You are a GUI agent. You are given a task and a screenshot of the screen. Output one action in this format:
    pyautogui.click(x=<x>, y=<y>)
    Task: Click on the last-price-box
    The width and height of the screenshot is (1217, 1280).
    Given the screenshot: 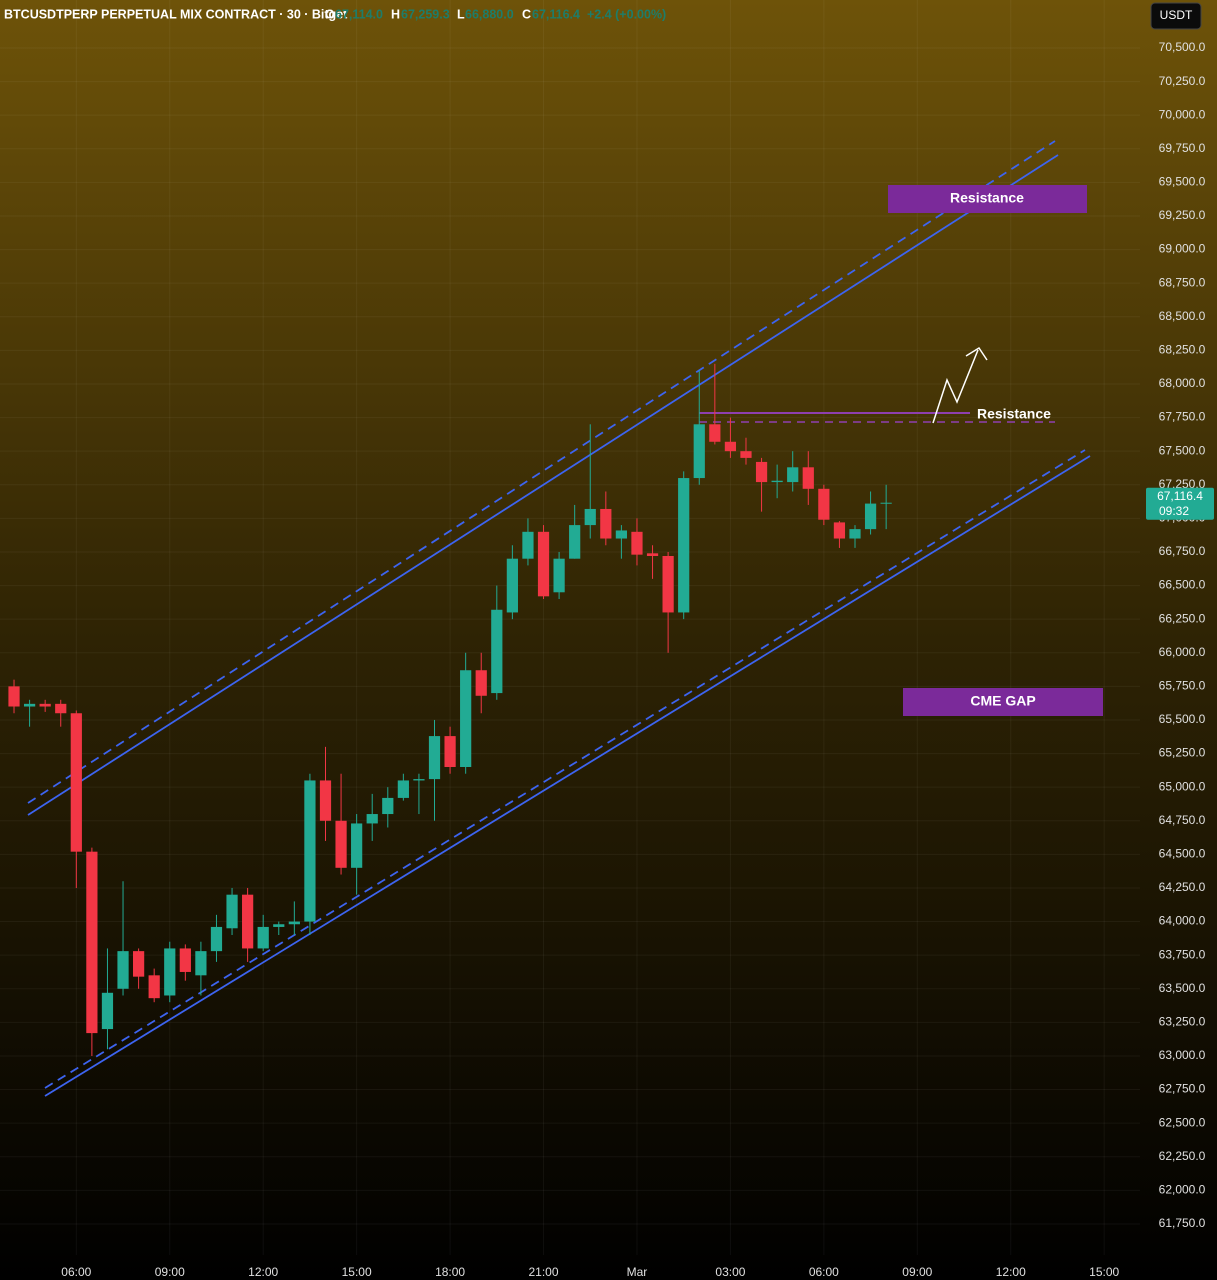 What is the action you would take?
    pyautogui.click(x=1180, y=503)
    